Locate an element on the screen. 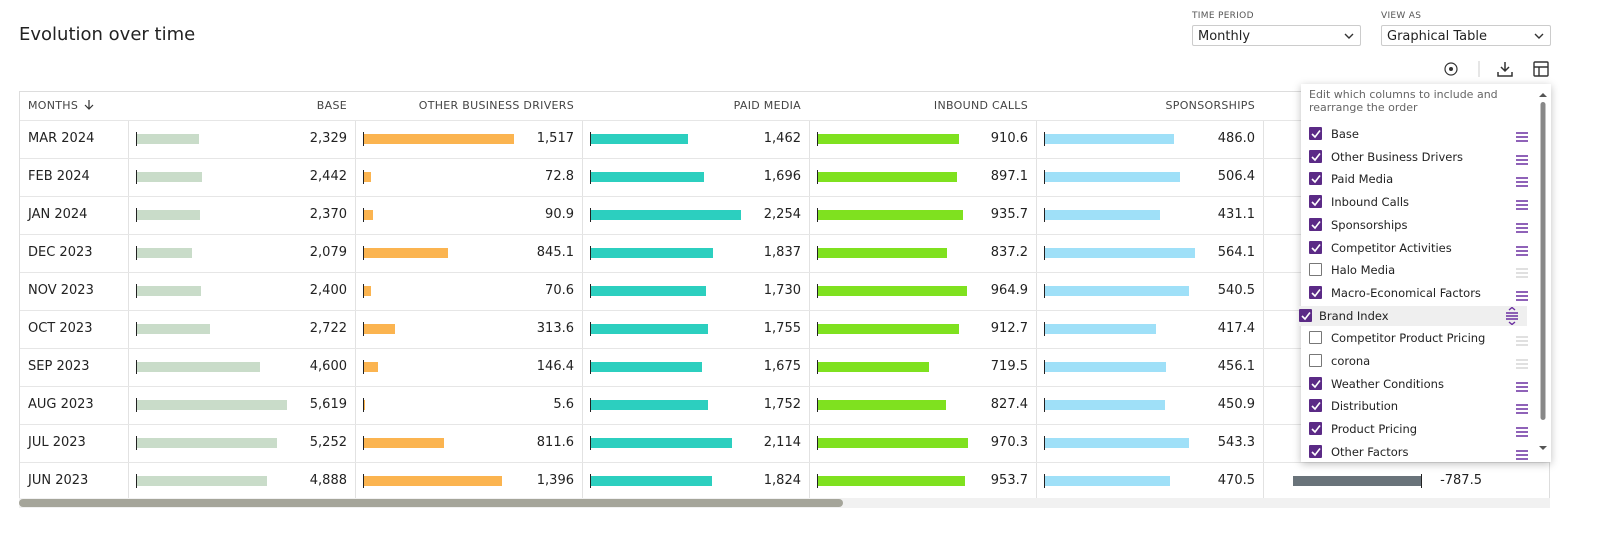  cell-value: 2,114 is located at coordinates (782, 442).